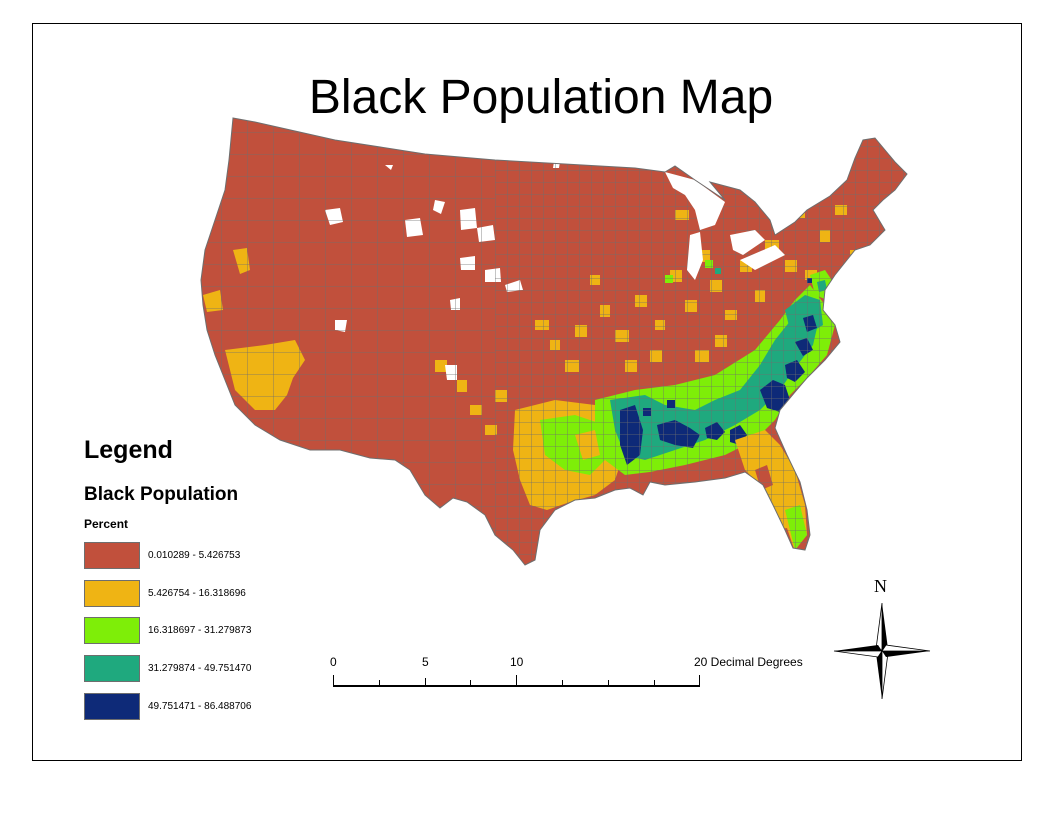 The image size is (1056, 816). I want to click on legend-class-label: 31.279874 - 49.751470, so click(200, 668).